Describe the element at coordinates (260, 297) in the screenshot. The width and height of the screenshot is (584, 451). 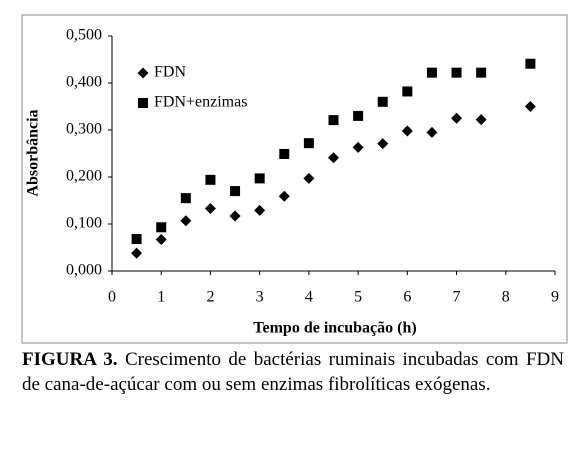
I see `x-tick-label: 3` at that location.